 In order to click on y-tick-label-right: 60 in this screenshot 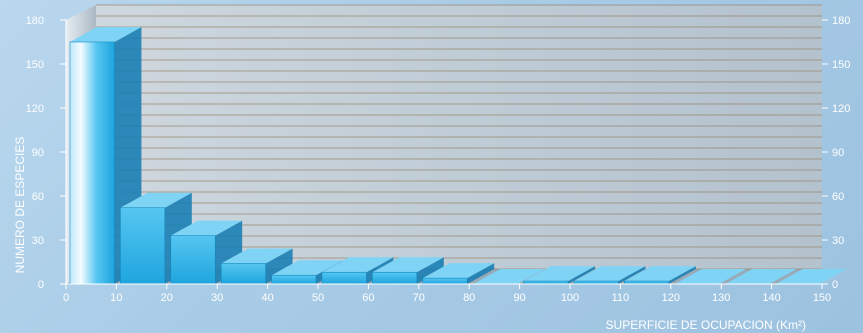, I will do `click(838, 197)`.